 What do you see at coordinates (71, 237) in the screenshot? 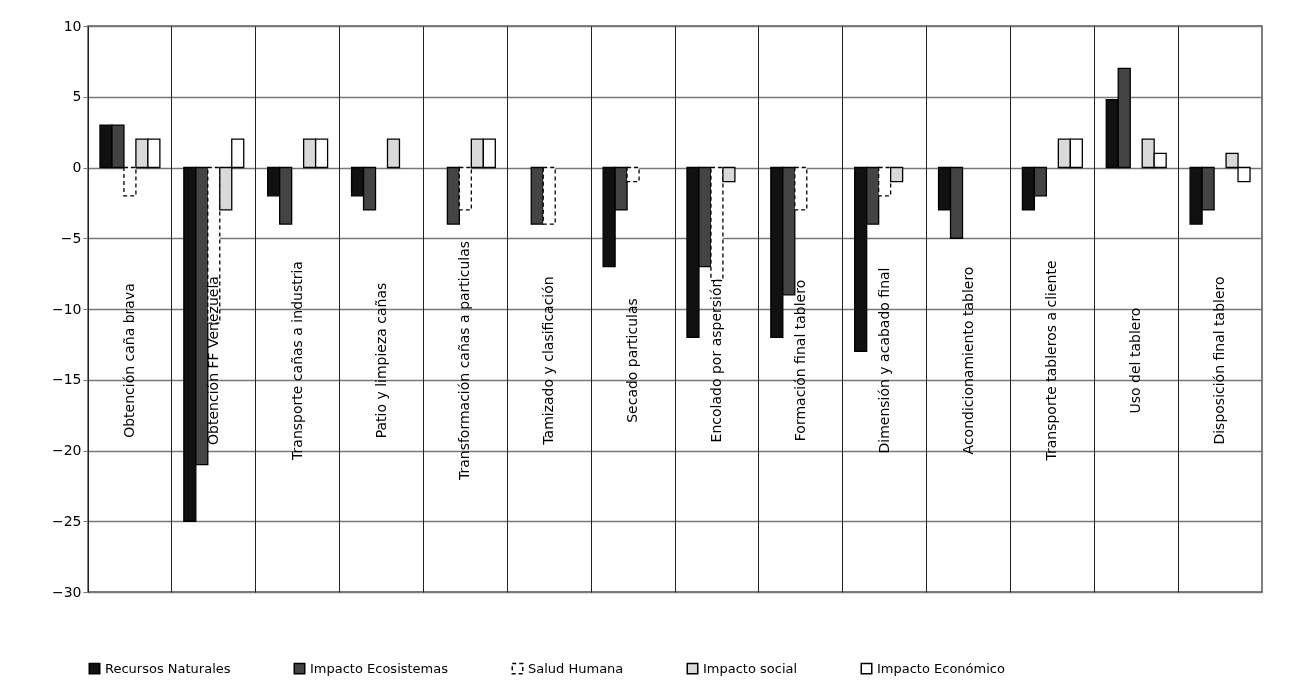
I see `y-tick-label: −5` at bounding box center [71, 237].